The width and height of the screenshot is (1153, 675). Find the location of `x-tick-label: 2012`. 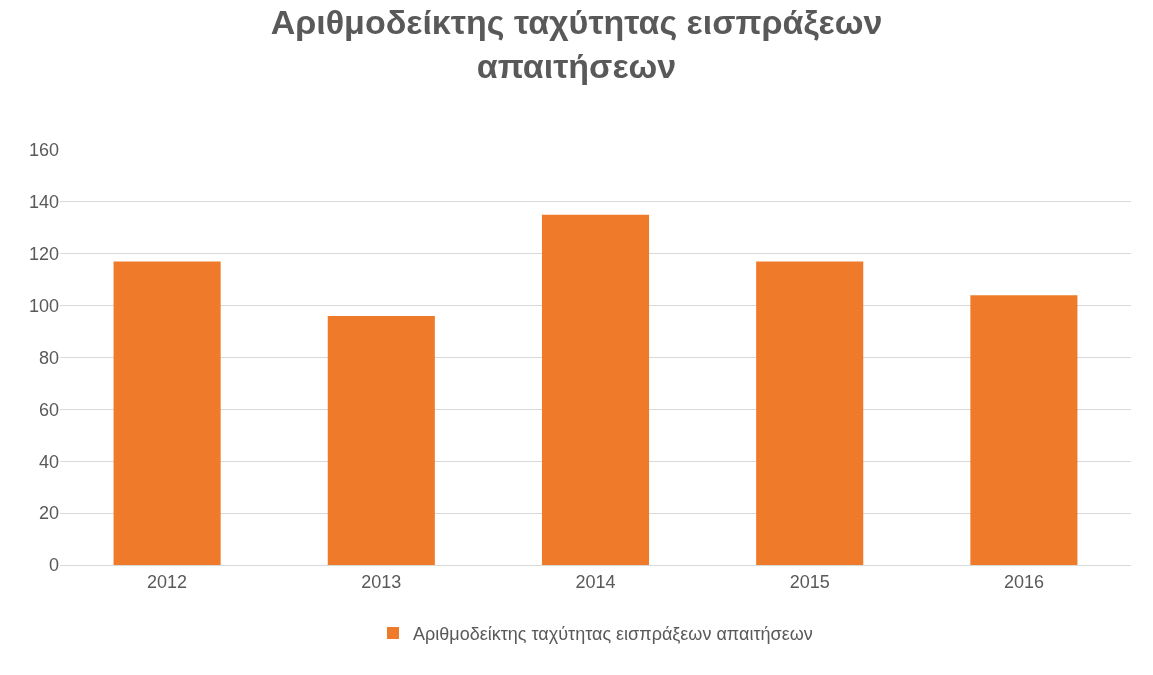

x-tick-label: 2012 is located at coordinates (167, 581).